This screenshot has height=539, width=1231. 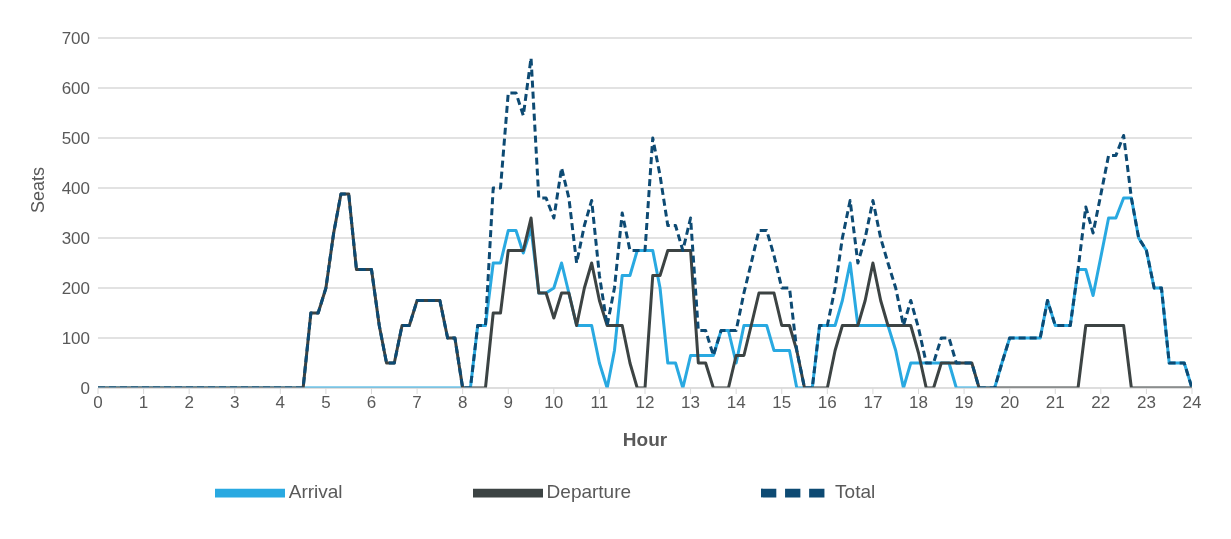 I want to click on y-tick-label: 0, so click(x=85, y=389).